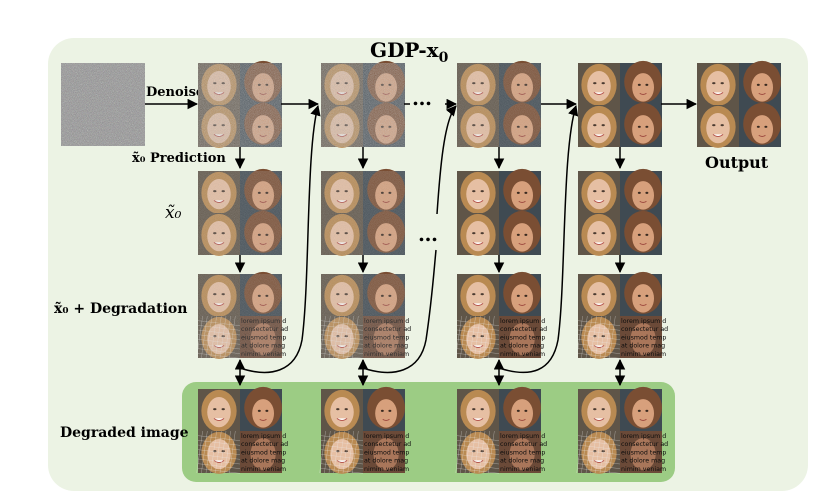 Image resolution: width=833 pixels, height=500 pixels. I want to click on x0-prediction-label: x̃₀ Prediction, so click(179, 158).